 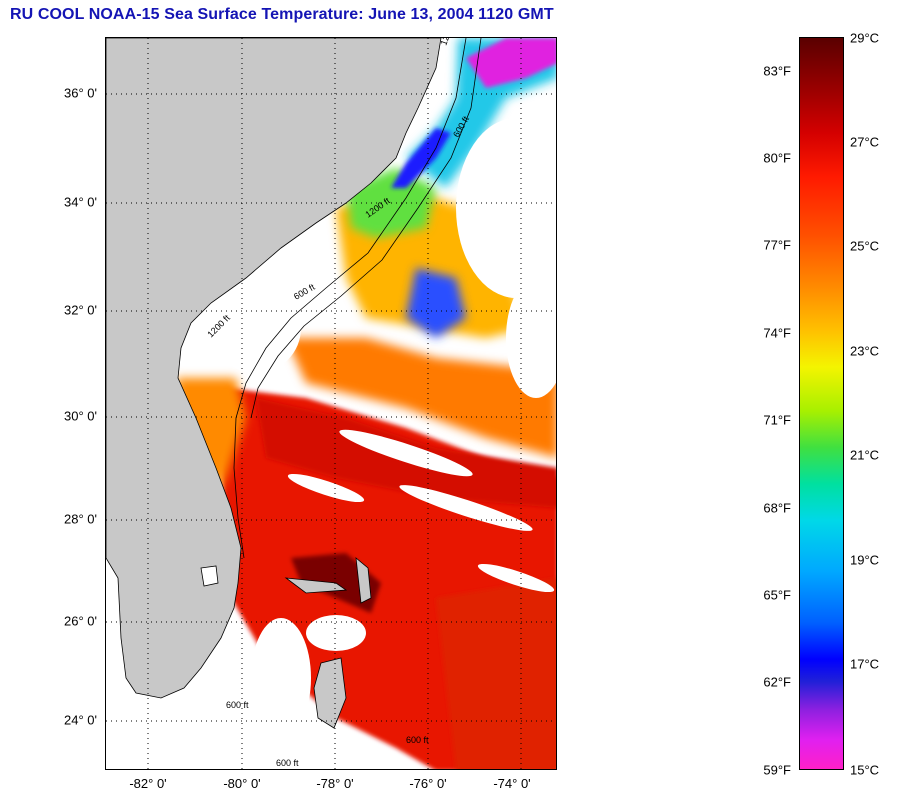 What do you see at coordinates (777, 158) in the screenshot?
I see `colorbar-f-label: 80°F` at bounding box center [777, 158].